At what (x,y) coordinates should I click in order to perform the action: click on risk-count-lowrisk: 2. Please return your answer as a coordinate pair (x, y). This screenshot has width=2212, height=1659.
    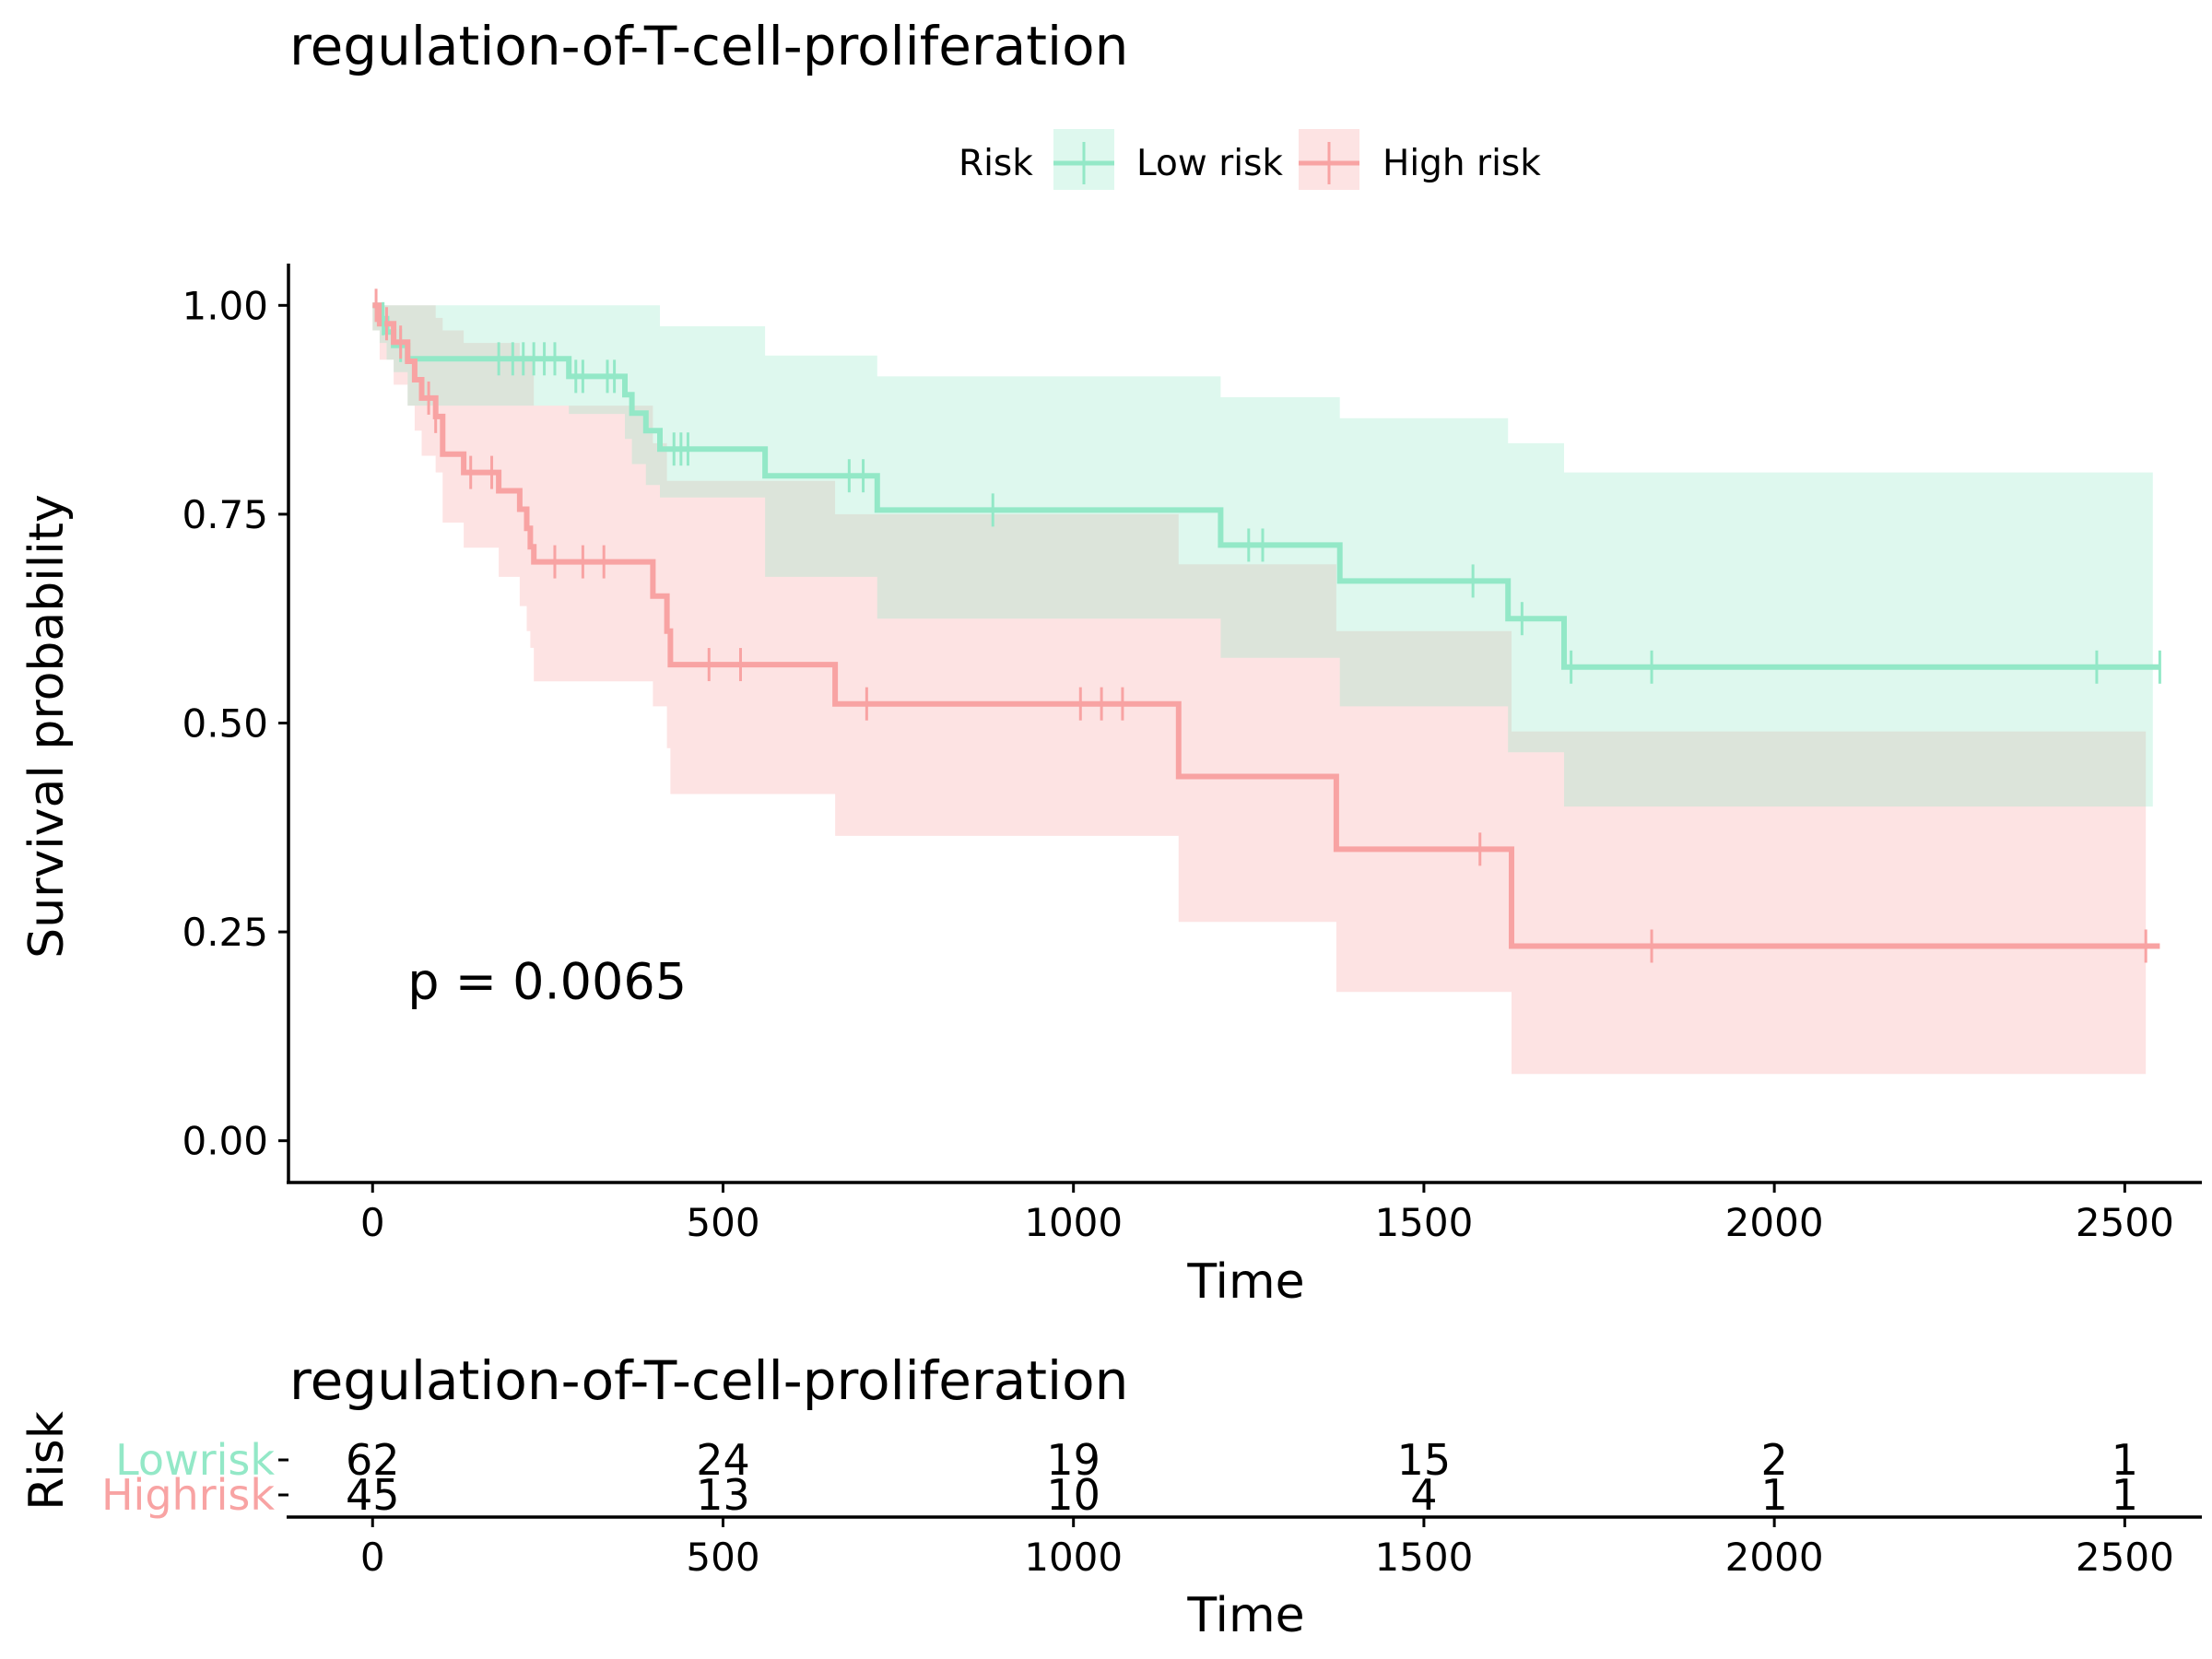
    Looking at the image, I should click on (1773, 1460).